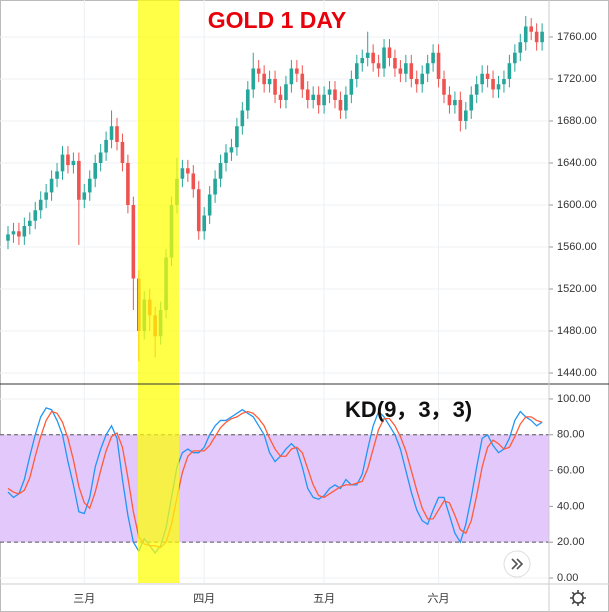  I want to click on x-tick-label: 六月, so click(439, 598).